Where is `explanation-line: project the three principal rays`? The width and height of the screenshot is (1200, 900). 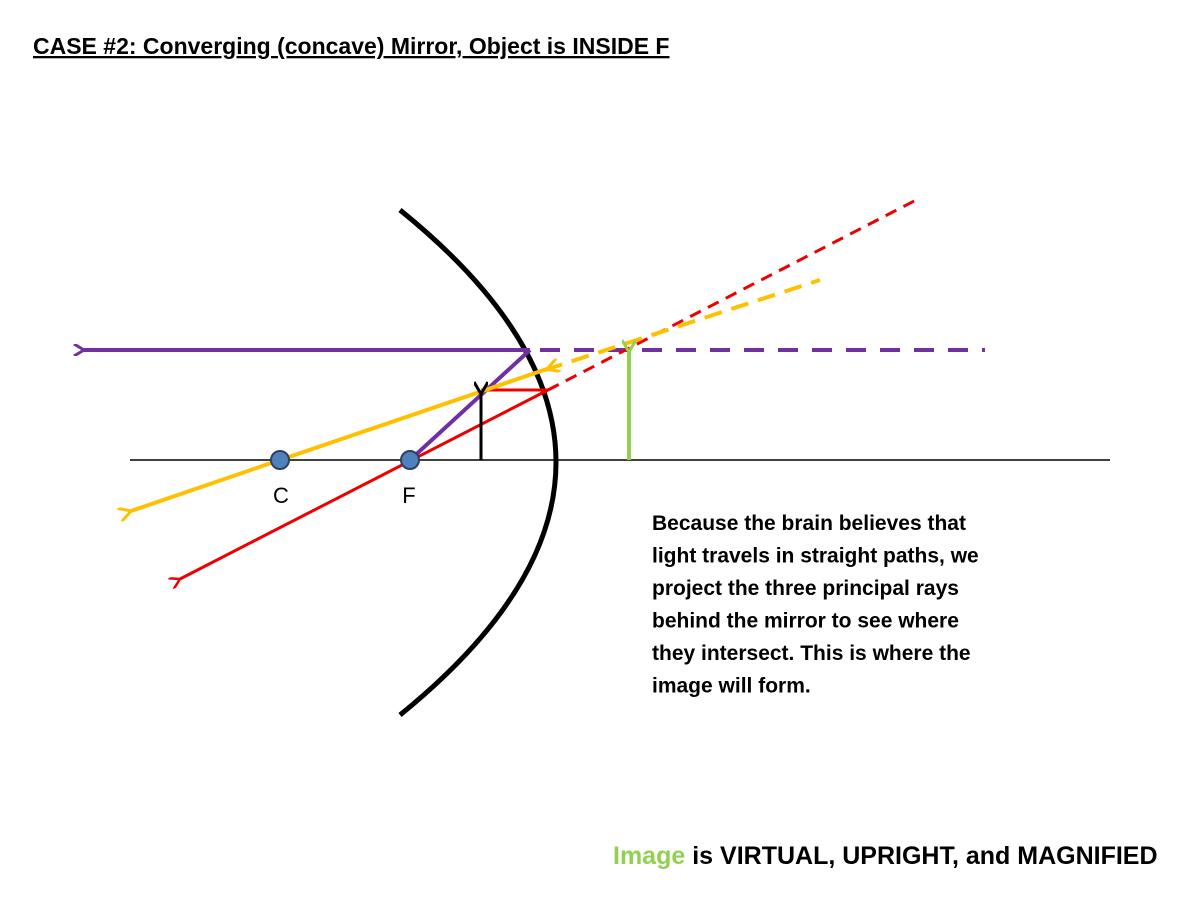
explanation-line: project the three principal rays is located at coordinates (805, 588).